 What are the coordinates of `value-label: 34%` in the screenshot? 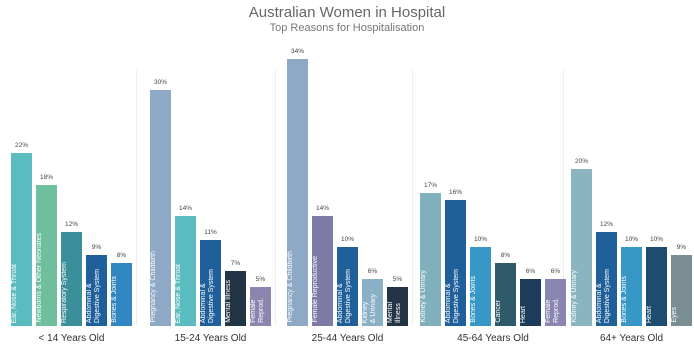 It's located at (297, 51).